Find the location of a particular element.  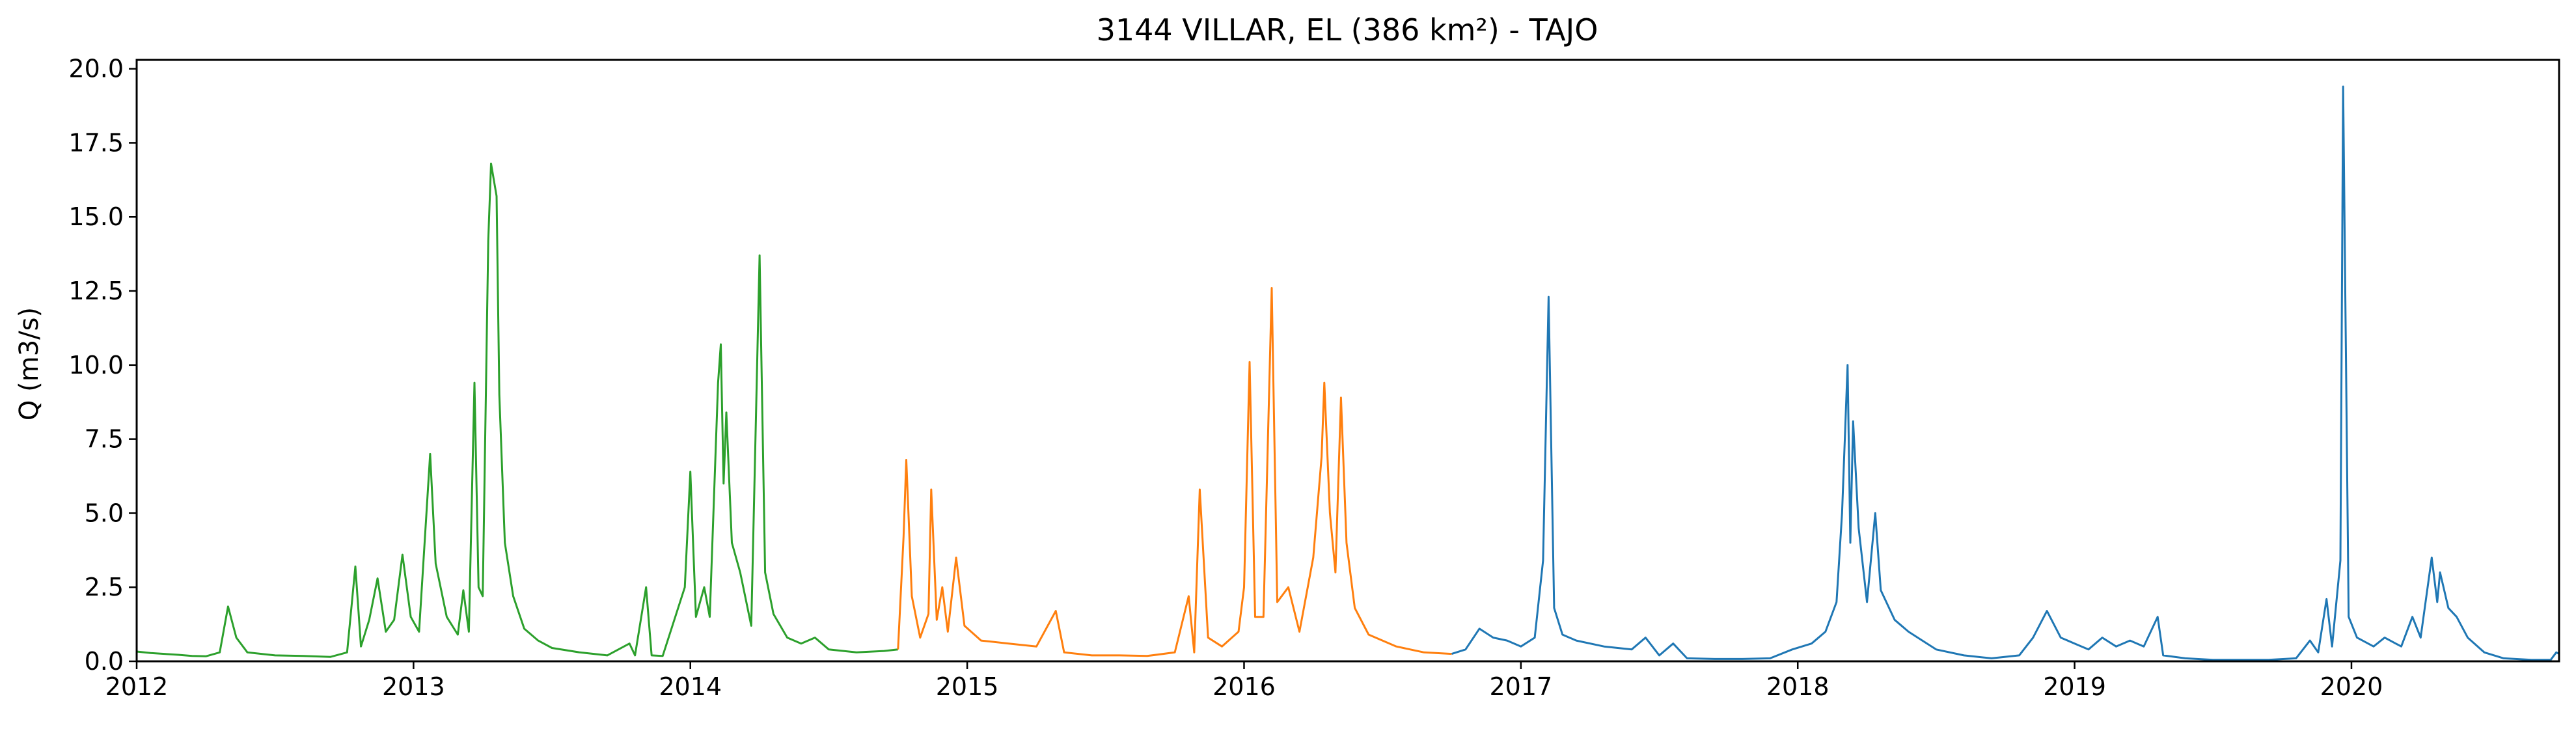

y-tick-label: 10.0 is located at coordinates (96, 365).